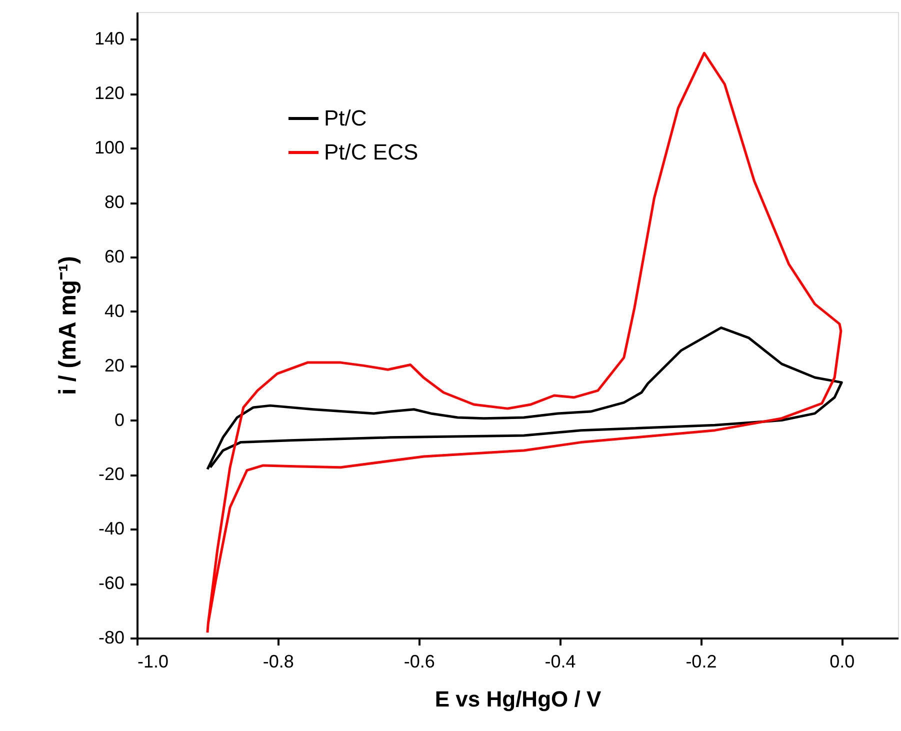 The width and height of the screenshot is (901, 731). Describe the element at coordinates (560, 662) in the screenshot. I see `x-tick-label: -0.4` at that location.